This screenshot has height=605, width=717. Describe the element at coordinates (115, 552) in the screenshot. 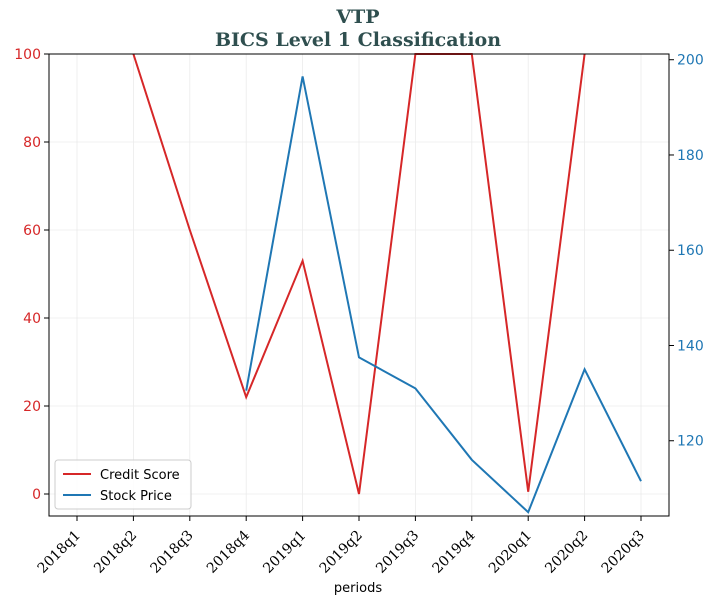

I see `x-tick-label: 2018q2` at that location.